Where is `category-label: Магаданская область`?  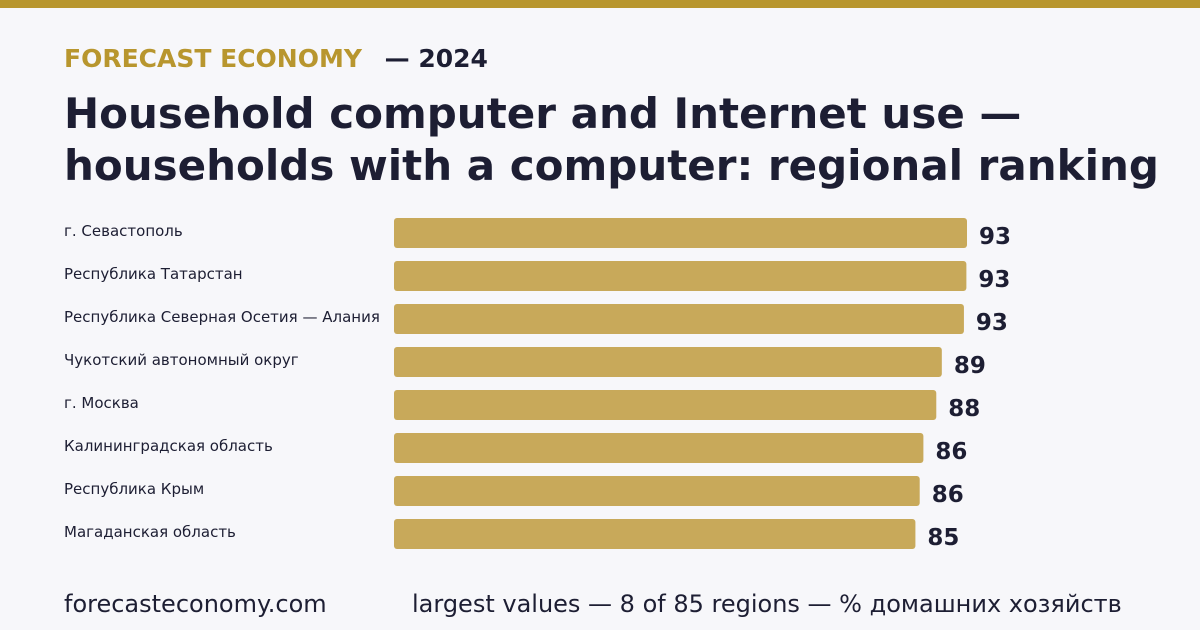 category-label: Магаданская область is located at coordinates (150, 532).